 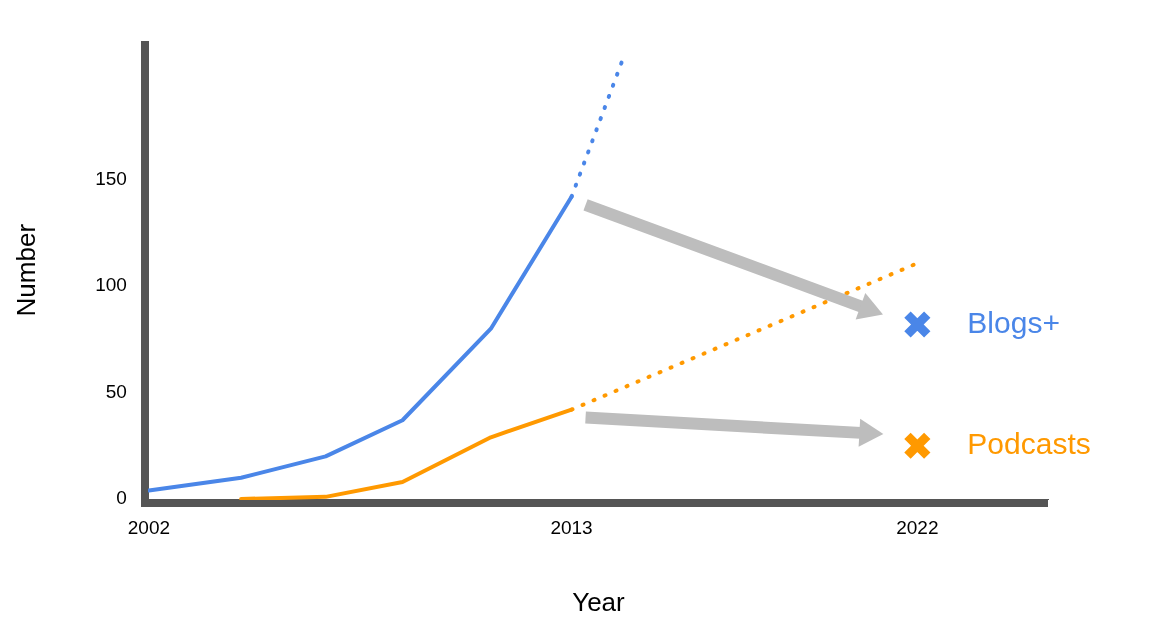 What do you see at coordinates (149, 527) in the screenshot?
I see `x-tick-label: 2002` at bounding box center [149, 527].